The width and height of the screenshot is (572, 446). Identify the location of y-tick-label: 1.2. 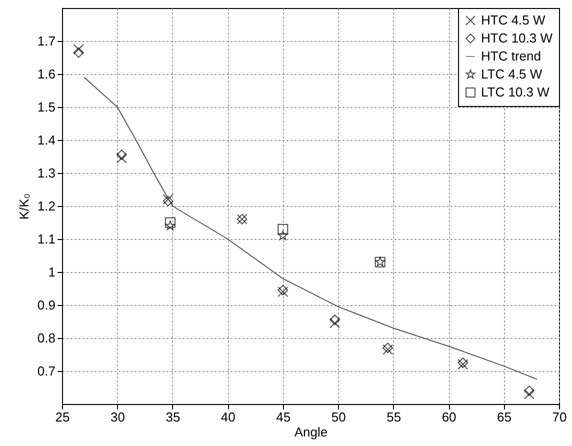
(46, 206).